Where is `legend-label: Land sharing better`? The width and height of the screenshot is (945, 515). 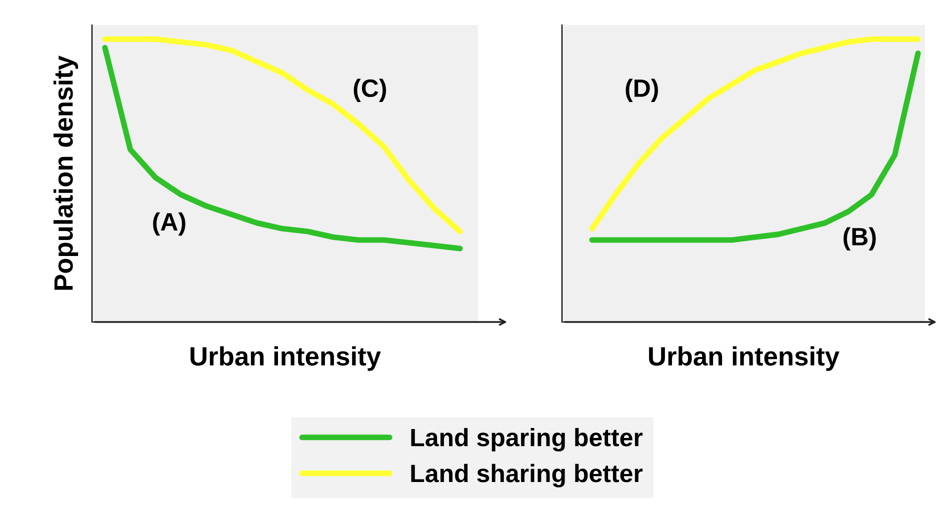 legend-label: Land sharing better is located at coordinates (527, 476).